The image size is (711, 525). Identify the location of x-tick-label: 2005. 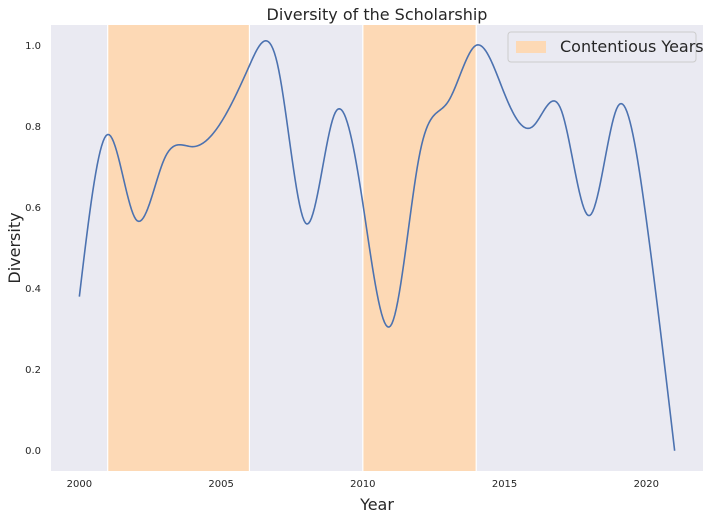
(220, 484).